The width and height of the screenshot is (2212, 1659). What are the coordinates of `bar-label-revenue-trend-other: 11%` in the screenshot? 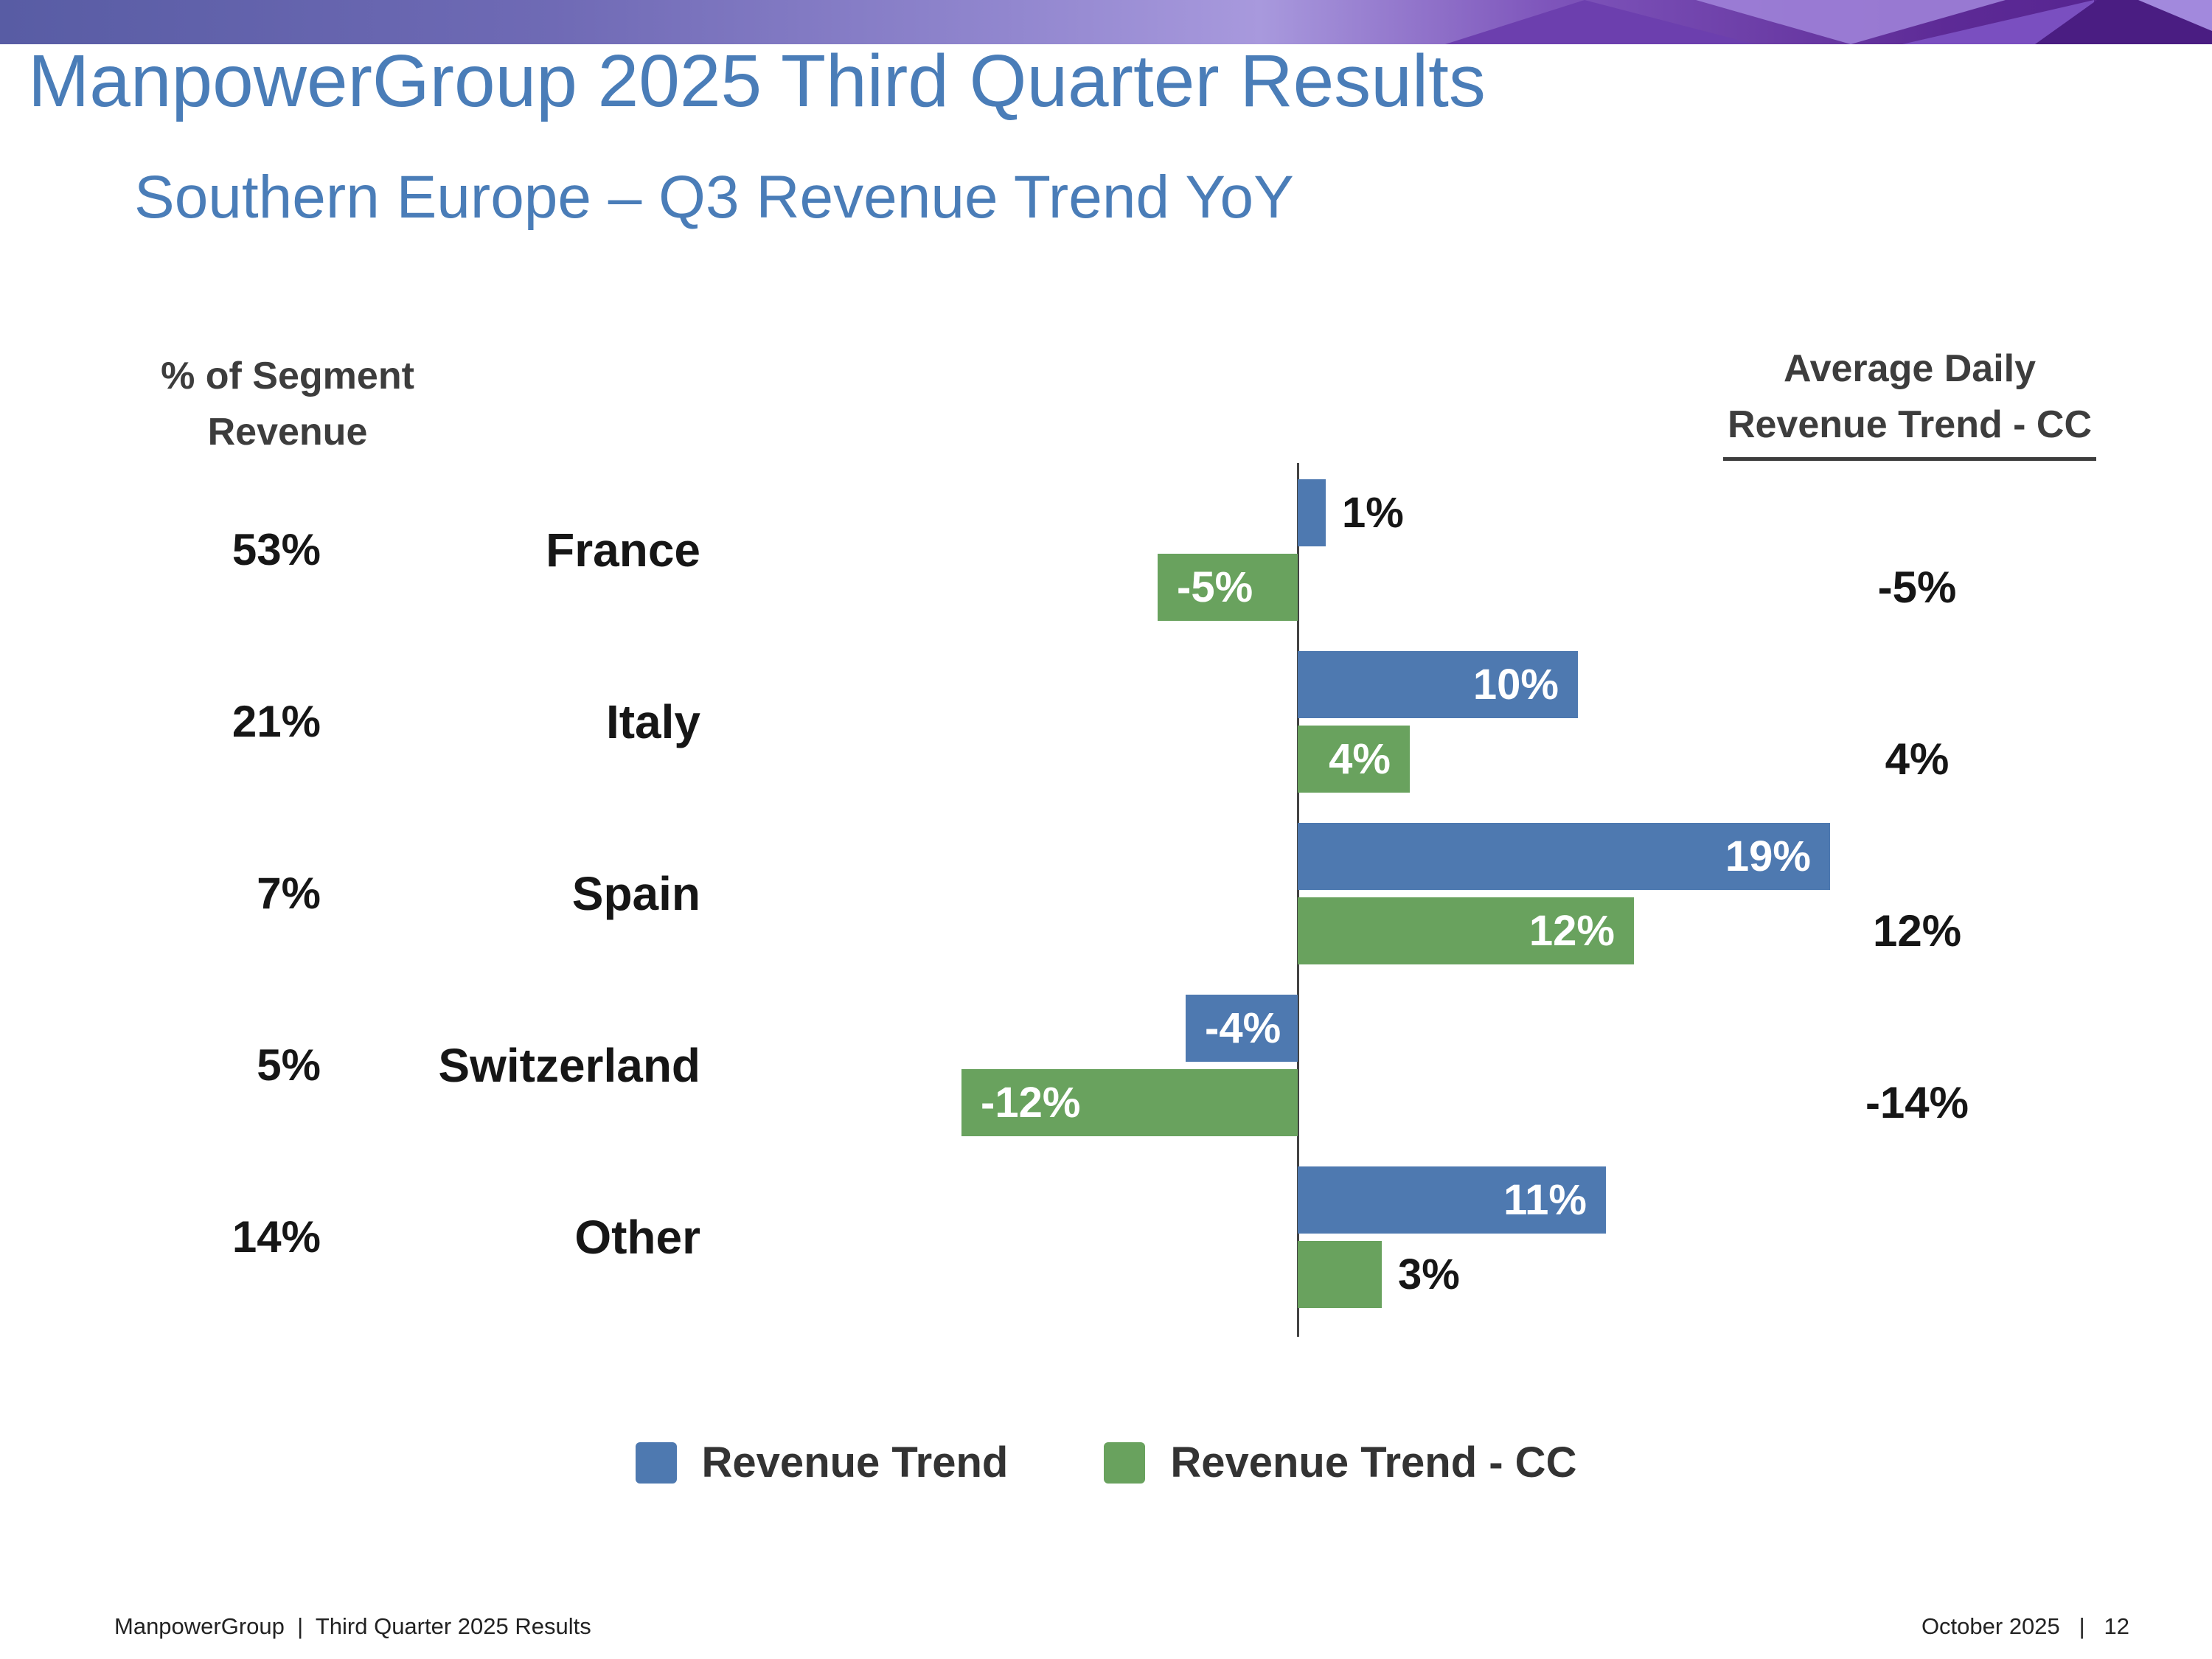 It's located at (1545, 1200).